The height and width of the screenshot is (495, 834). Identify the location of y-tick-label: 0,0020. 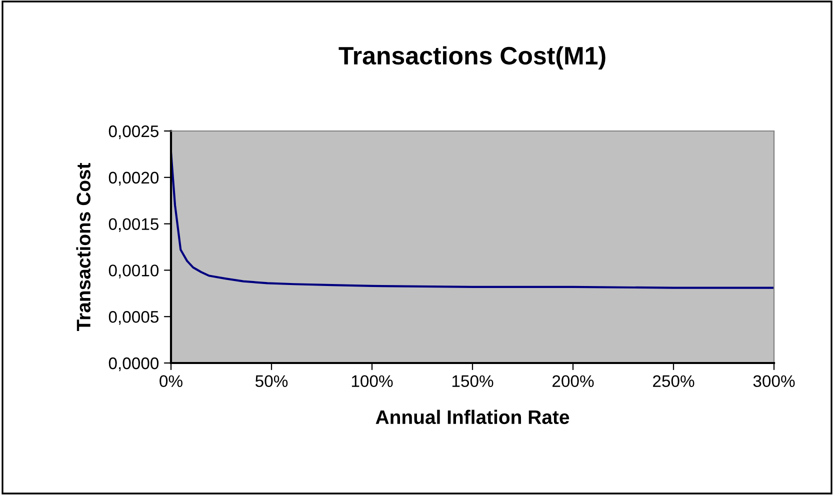
(133, 179).